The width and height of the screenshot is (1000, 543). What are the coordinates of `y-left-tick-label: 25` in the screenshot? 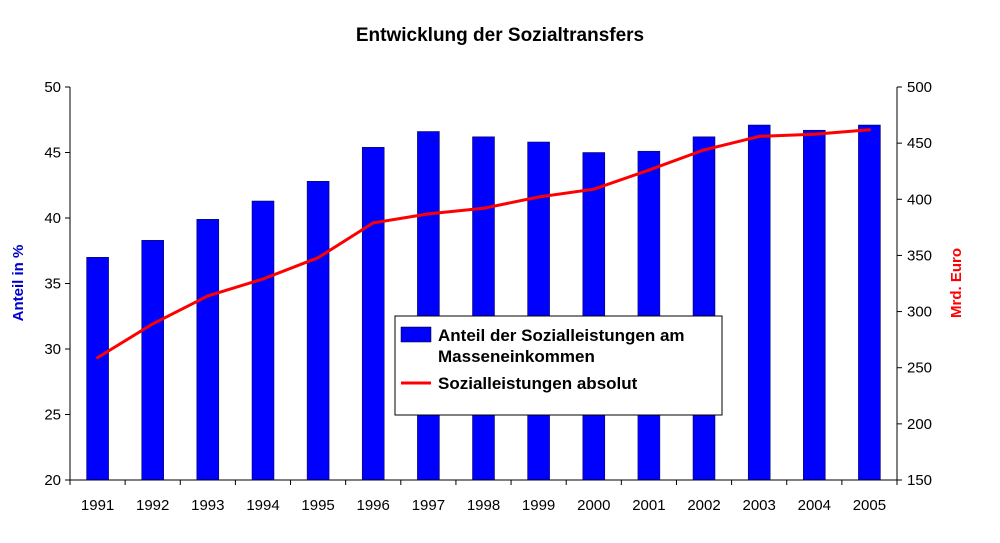 It's located at (52, 415).